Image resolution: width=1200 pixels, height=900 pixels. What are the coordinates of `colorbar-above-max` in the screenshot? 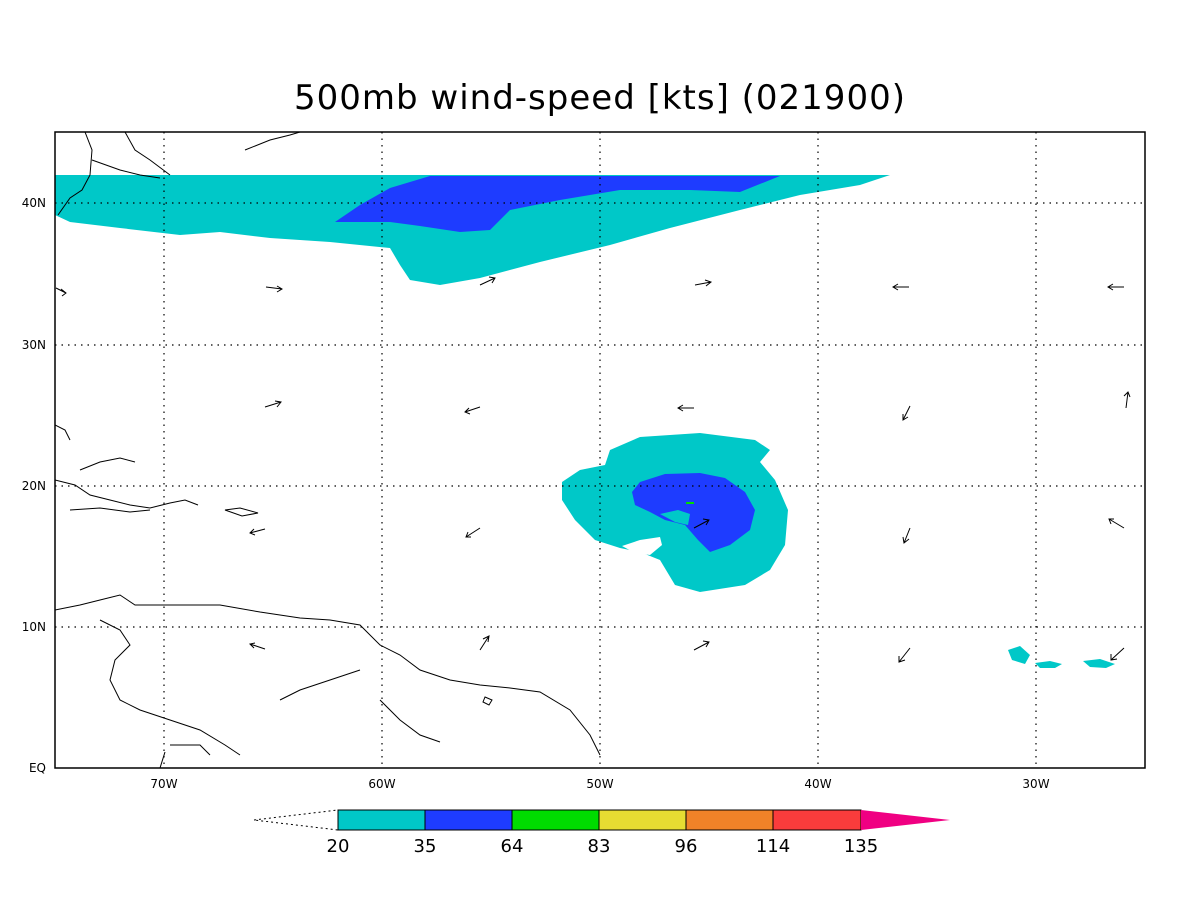 It's located at (905, 820).